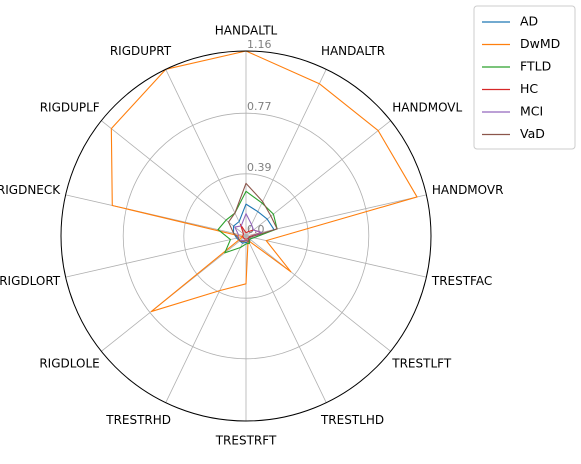  I want to click on axis-label-handaltr: HANDALTR, so click(353, 51).